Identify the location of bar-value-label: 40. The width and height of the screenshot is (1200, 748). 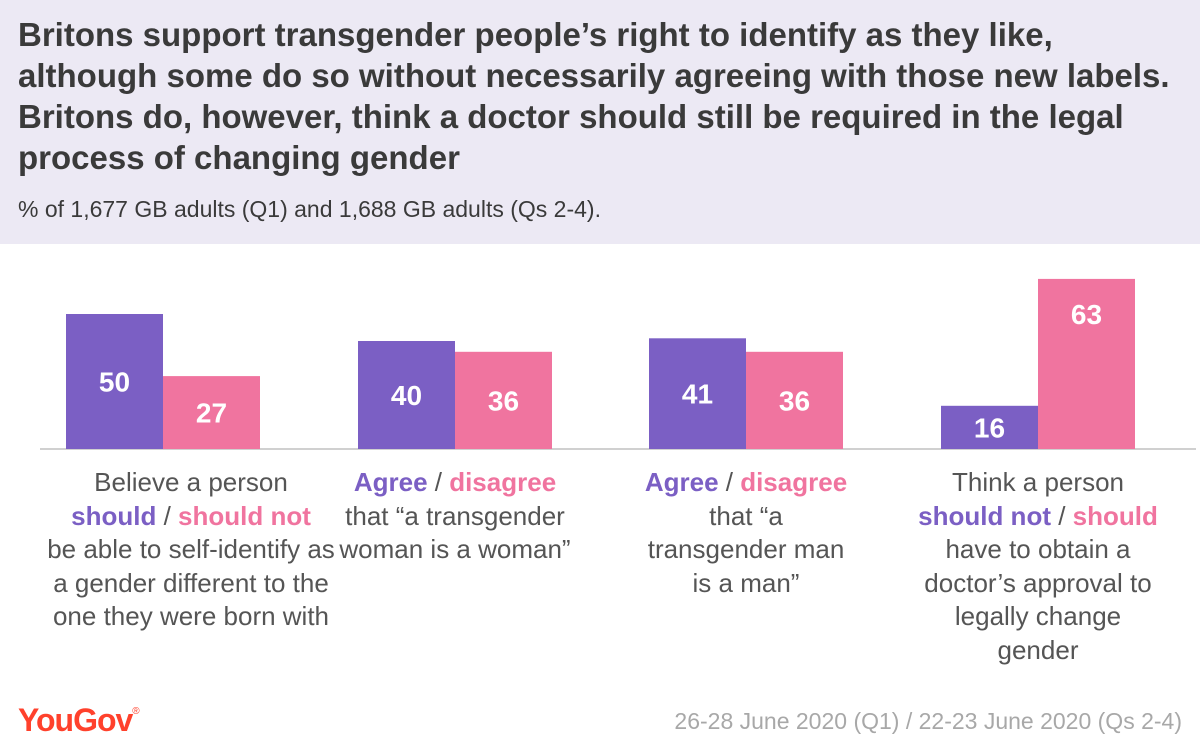
(406, 395).